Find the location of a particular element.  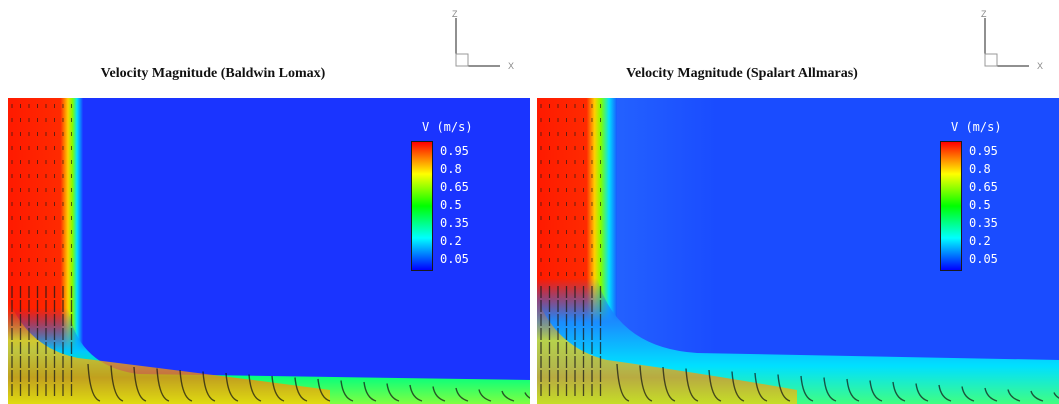

chart-title: Velocity Magnitude (Spalart Allmaras) is located at coordinates (742, 73).